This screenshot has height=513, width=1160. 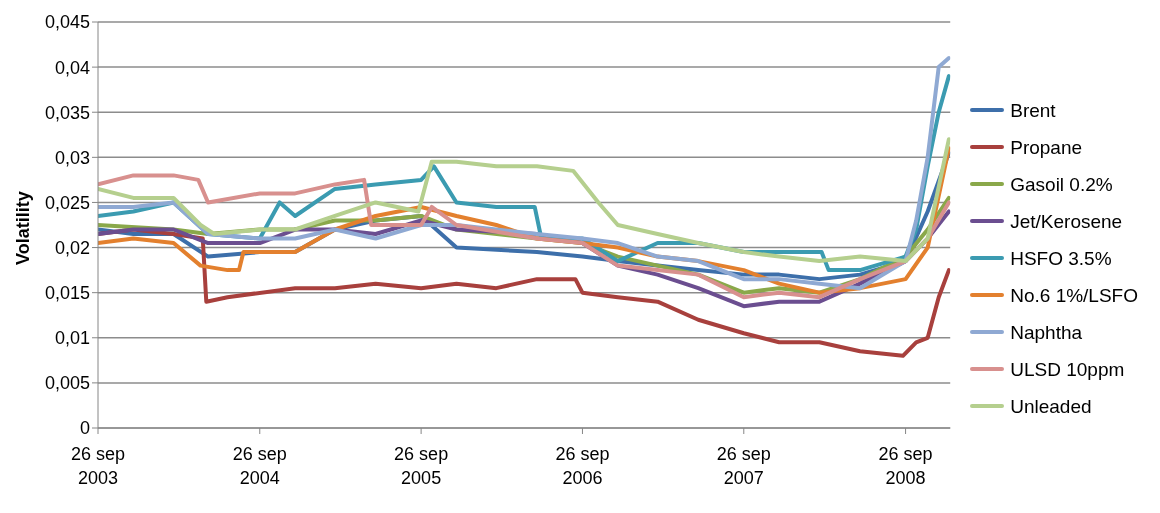 What do you see at coordinates (98, 466) in the screenshot?
I see `x-tick-label: 26 sep 2003` at bounding box center [98, 466].